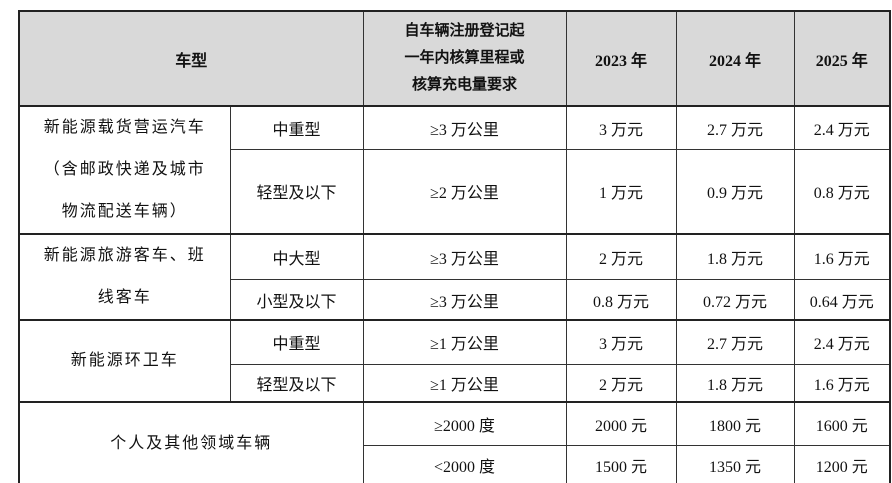 The height and width of the screenshot is (483, 892). Describe the element at coordinates (191, 442) in the screenshot. I see `category-cell: 个人及其他领域车辆` at that location.